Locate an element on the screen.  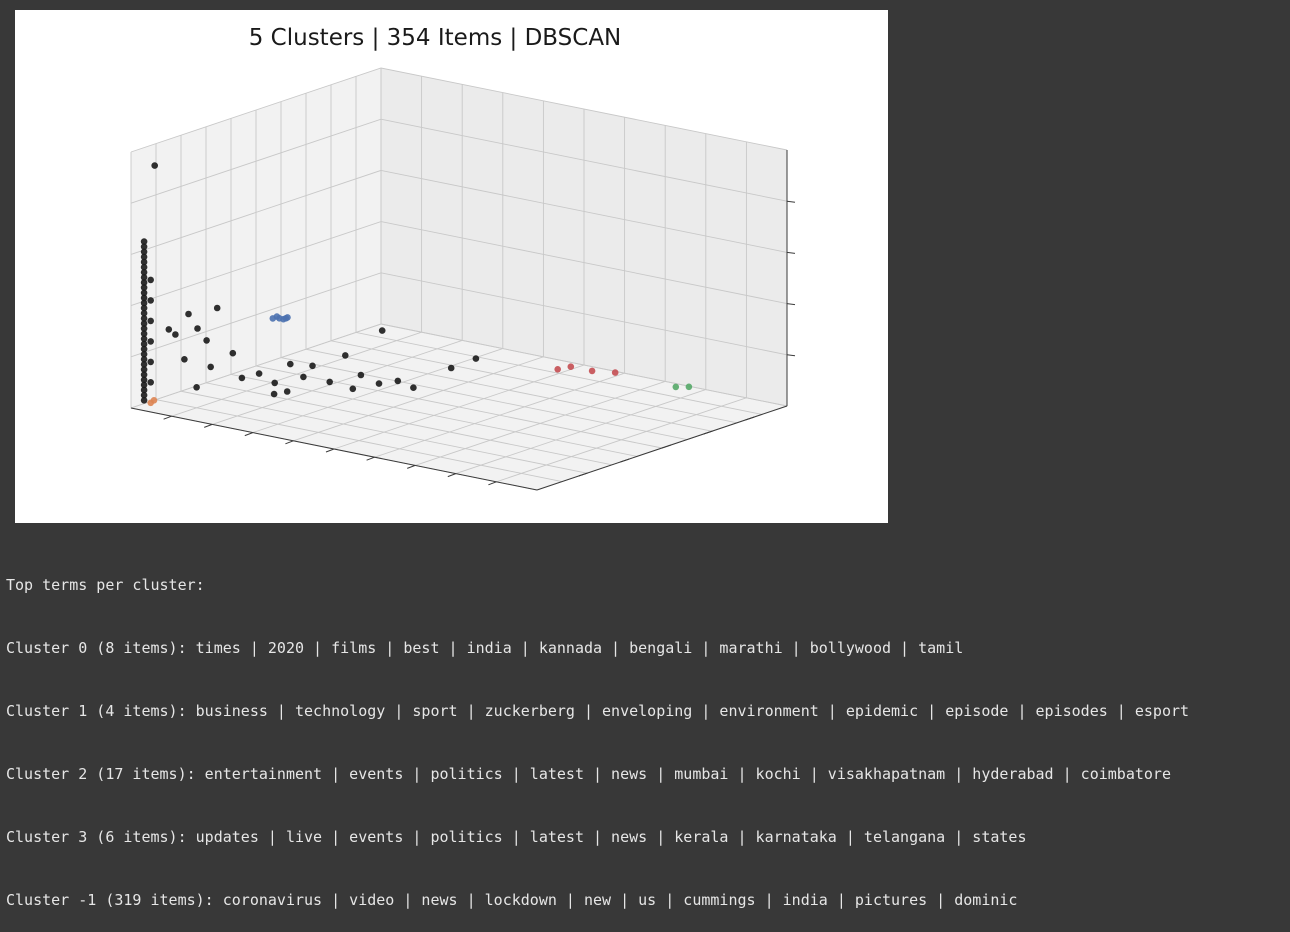
chart-title: 5 Clusters | 354 Items | DBSCAN is located at coordinates (435, 38).